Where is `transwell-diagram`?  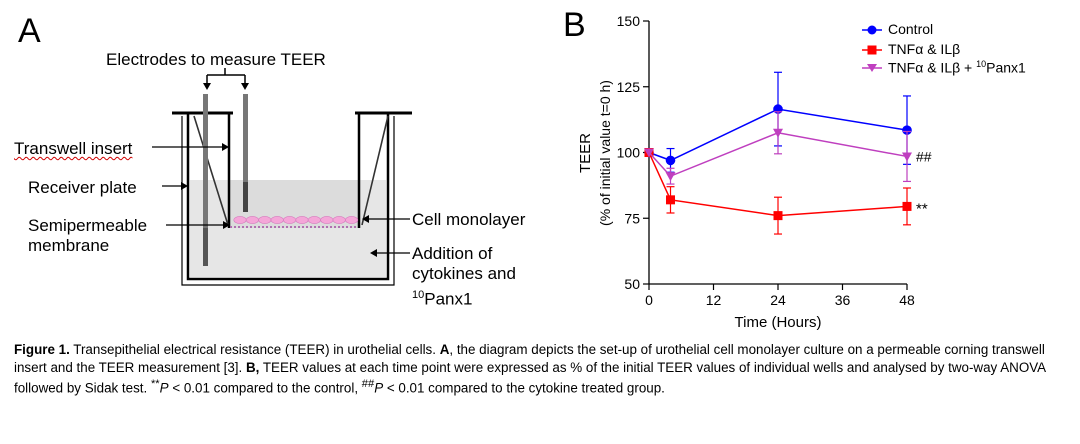 transwell-diagram is located at coordinates (282, 177).